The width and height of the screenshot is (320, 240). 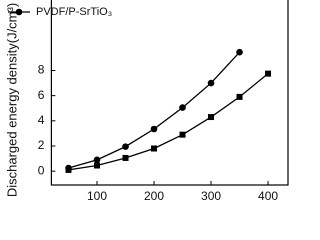 What do you see at coordinates (268, 194) in the screenshot?
I see `x-tick-label: 400` at bounding box center [268, 194].